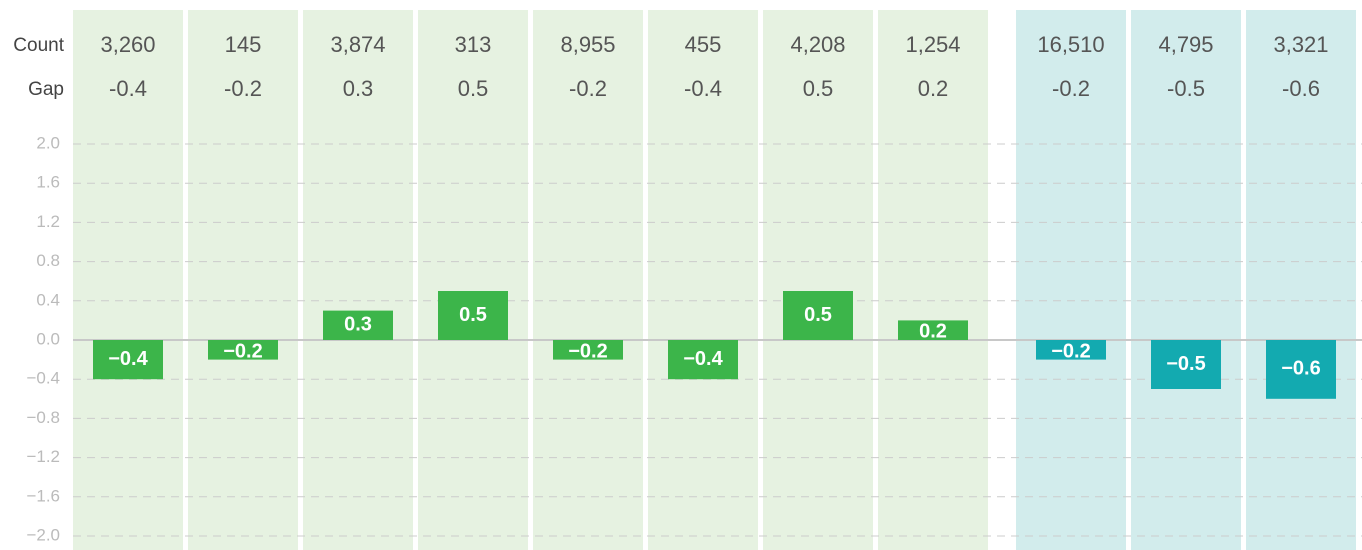 The image size is (1362, 550). I want to click on y-tick-label: −1.6, so click(43, 495).